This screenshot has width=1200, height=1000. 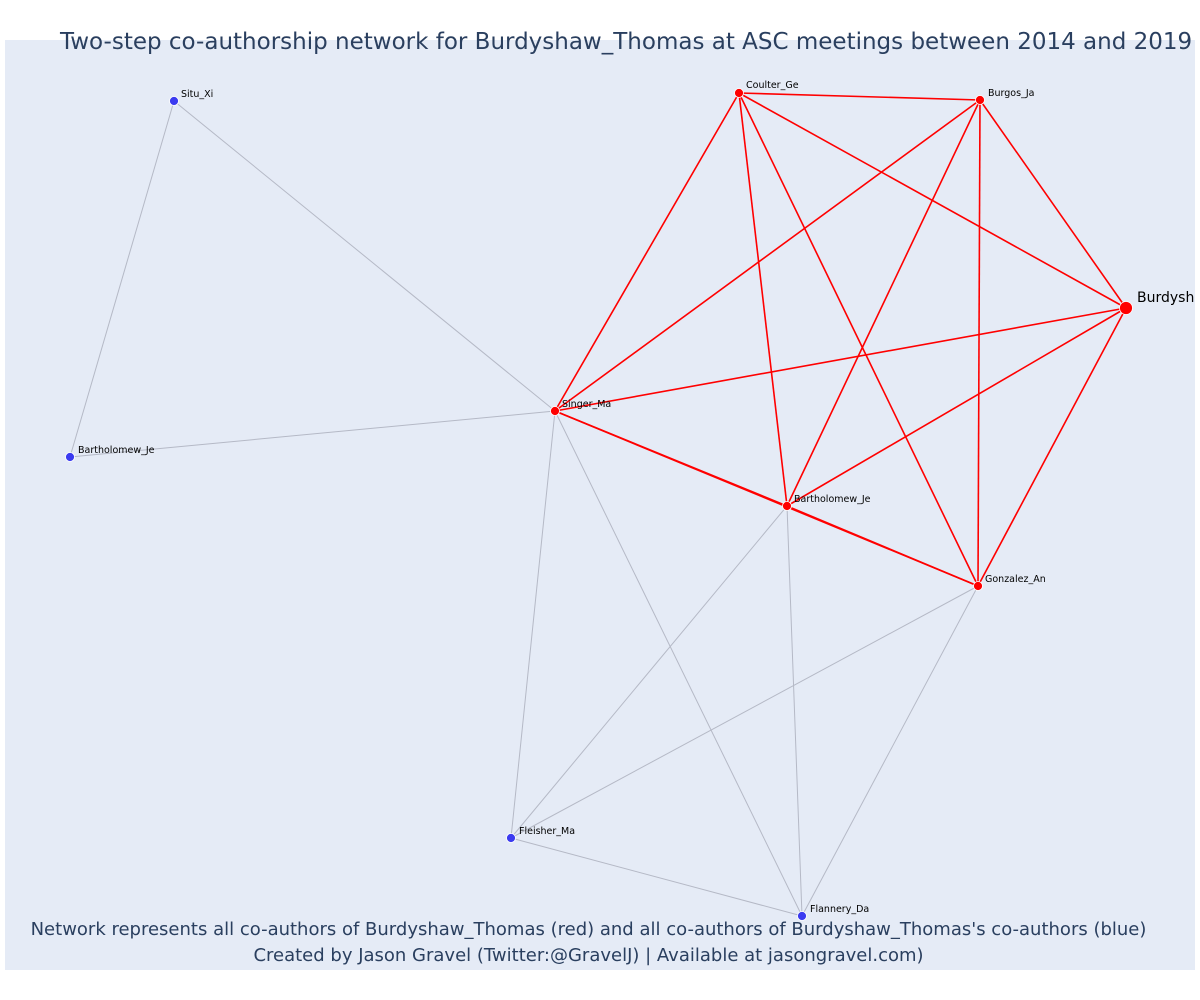 I want to click on red-edge-burgos-bartholomew_red, so click(x=883, y=303).